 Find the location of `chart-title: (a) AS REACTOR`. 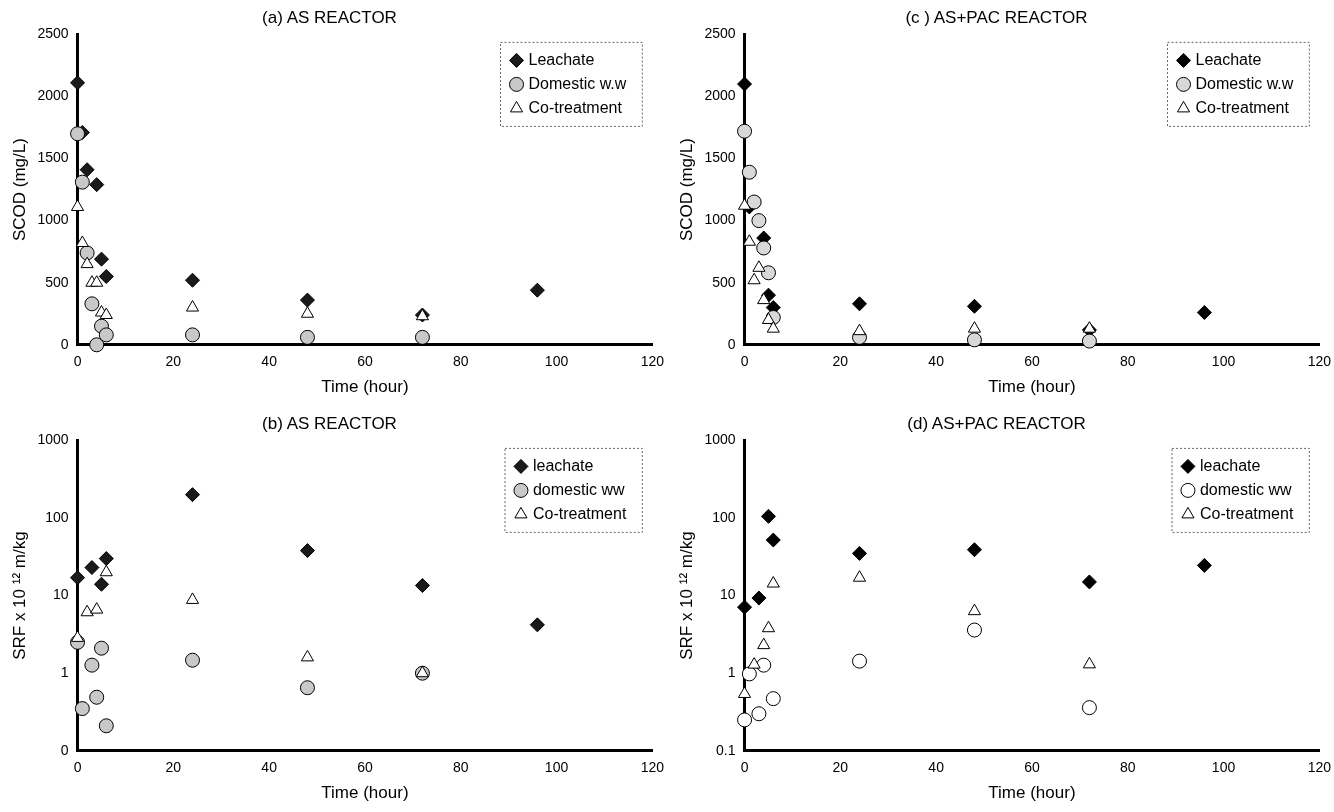

chart-title: (a) AS REACTOR is located at coordinates (329, 17).